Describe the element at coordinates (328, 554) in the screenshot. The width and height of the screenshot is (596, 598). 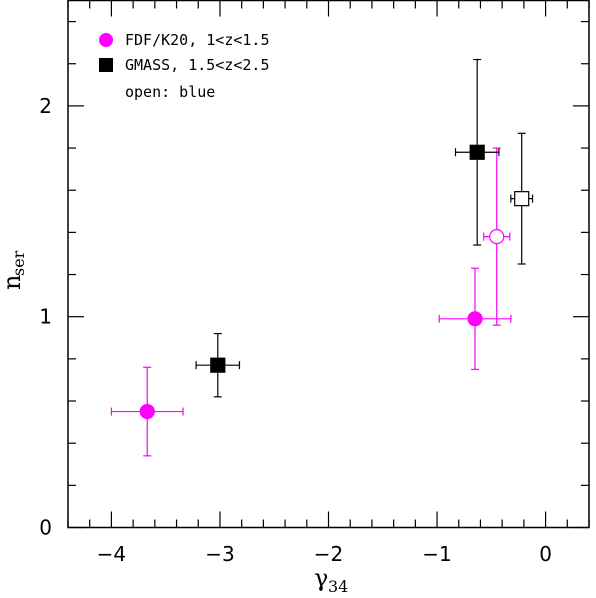
I see `x-tick-label: −2` at that location.